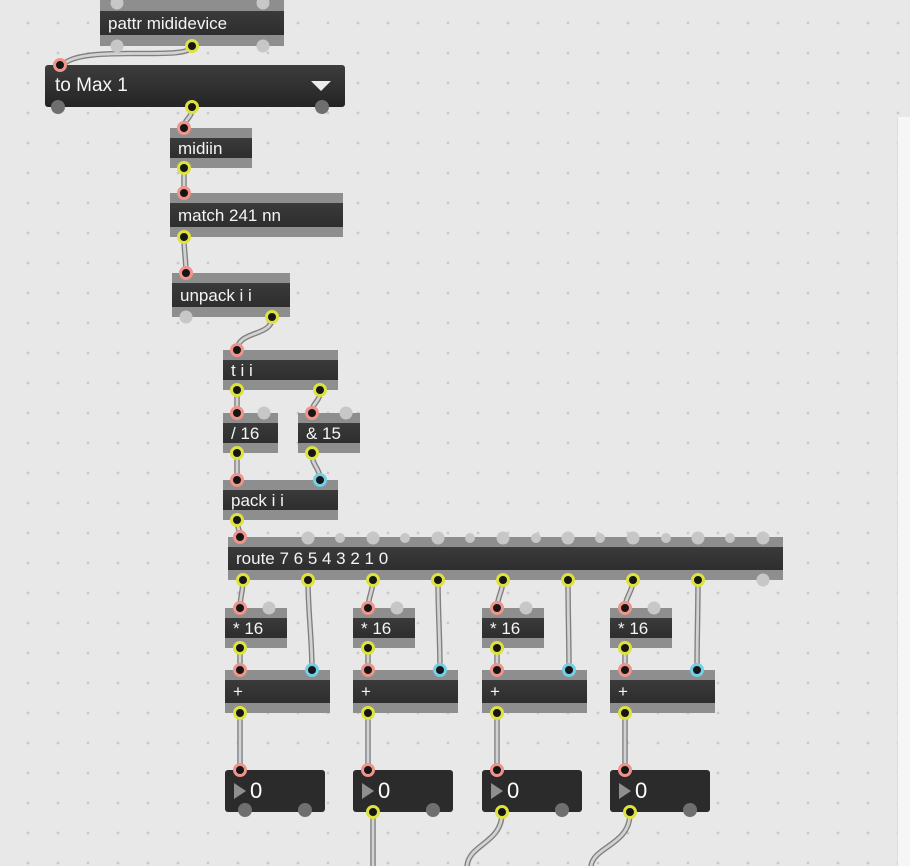 Image resolution: width=910 pixels, height=866 pixels. What do you see at coordinates (662, 691) in the screenshot?
I see `object-box-add-4: +` at bounding box center [662, 691].